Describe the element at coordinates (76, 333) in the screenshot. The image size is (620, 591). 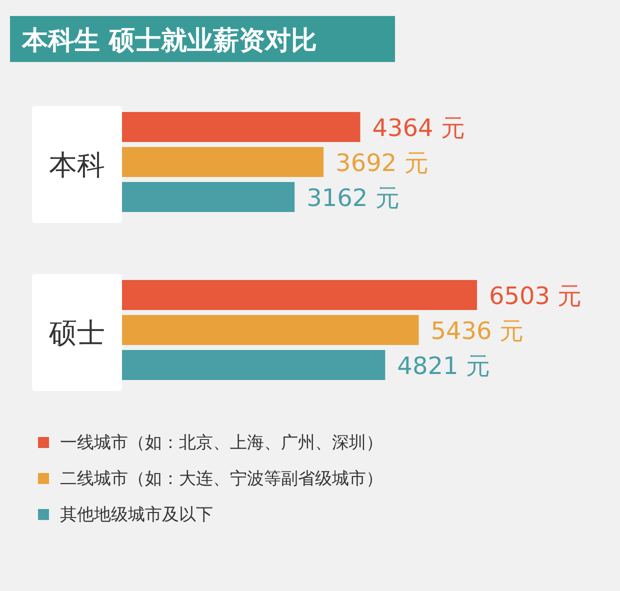
I see `y-tick-label: 硕士` at that location.